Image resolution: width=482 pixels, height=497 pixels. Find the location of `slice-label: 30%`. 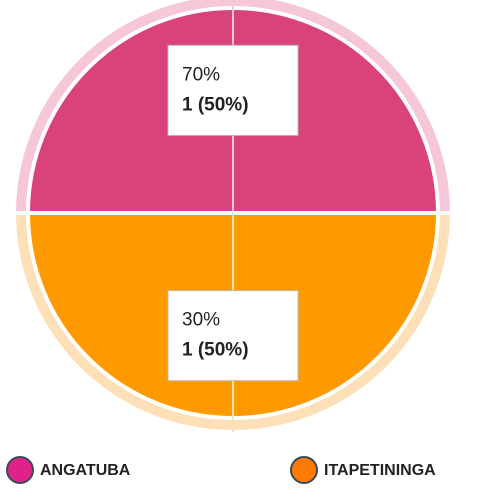

slice-label: 30% is located at coordinates (201, 320).